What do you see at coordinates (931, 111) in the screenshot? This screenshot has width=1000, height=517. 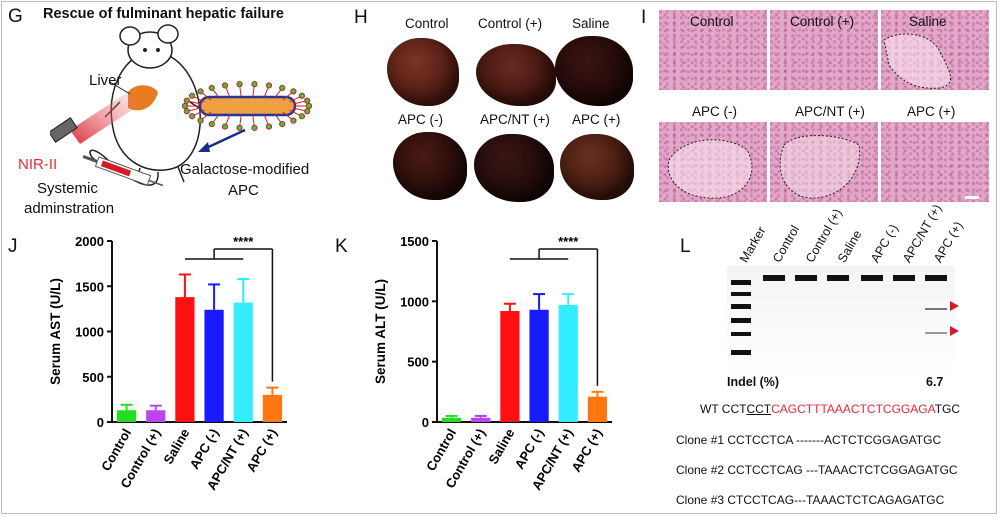 I see `histology-label-apc-plus: APC (+)` at bounding box center [931, 111].